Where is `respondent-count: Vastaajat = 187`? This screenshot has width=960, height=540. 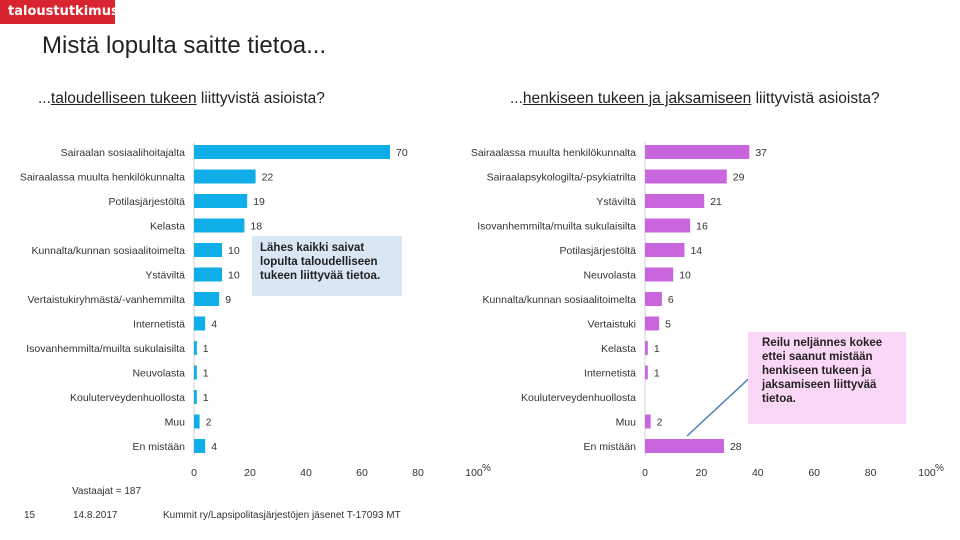
respondent-count: Vastaajat = 187 is located at coordinates (107, 491).